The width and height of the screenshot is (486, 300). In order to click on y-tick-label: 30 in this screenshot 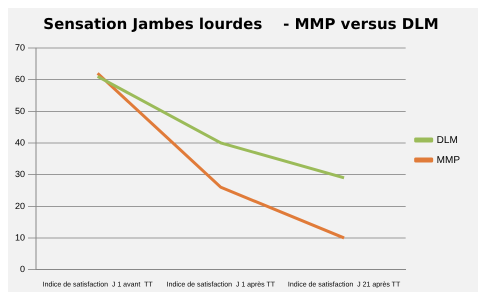, I will do `click(20, 174)`.